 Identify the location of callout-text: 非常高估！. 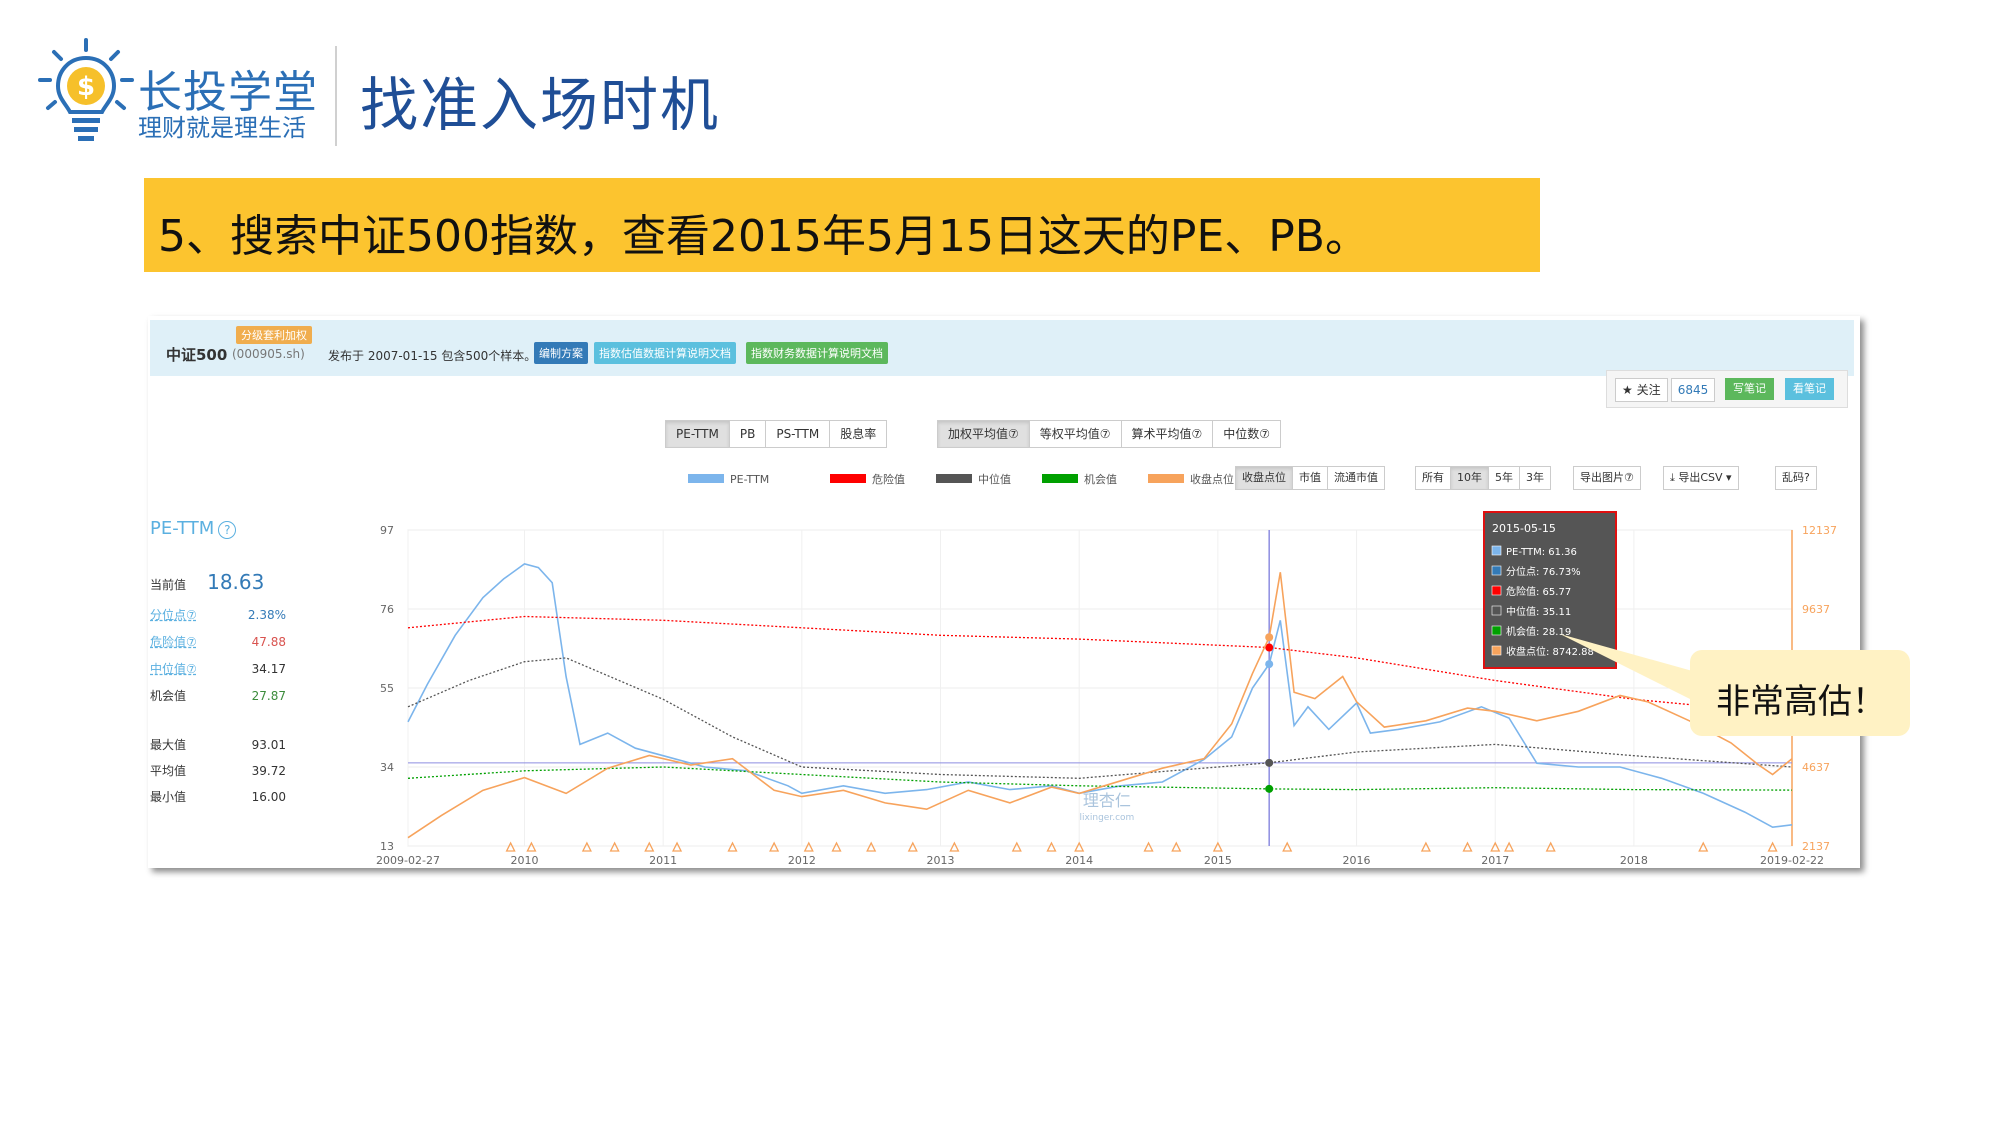
(1801, 702).